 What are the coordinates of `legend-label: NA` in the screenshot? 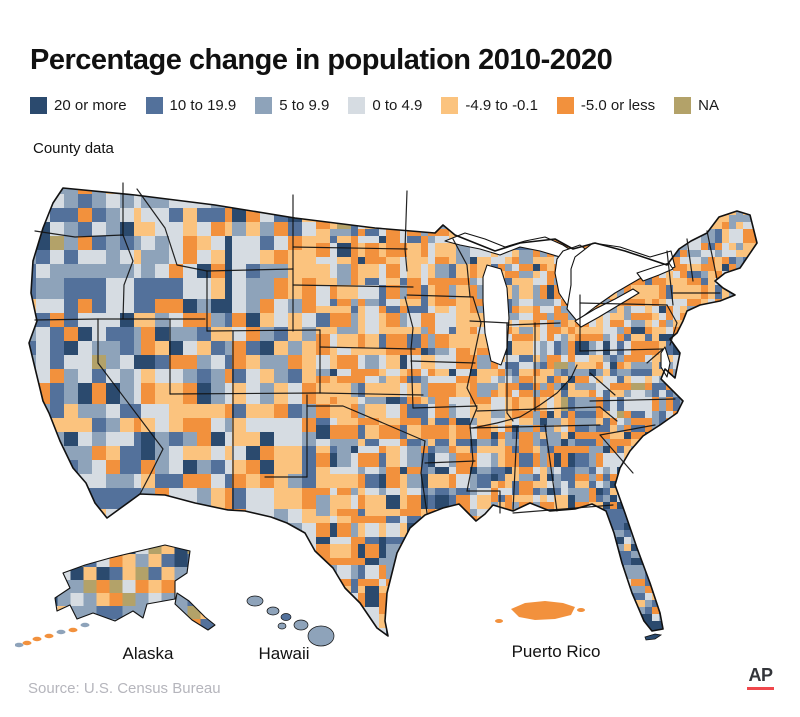 It's located at (708, 105).